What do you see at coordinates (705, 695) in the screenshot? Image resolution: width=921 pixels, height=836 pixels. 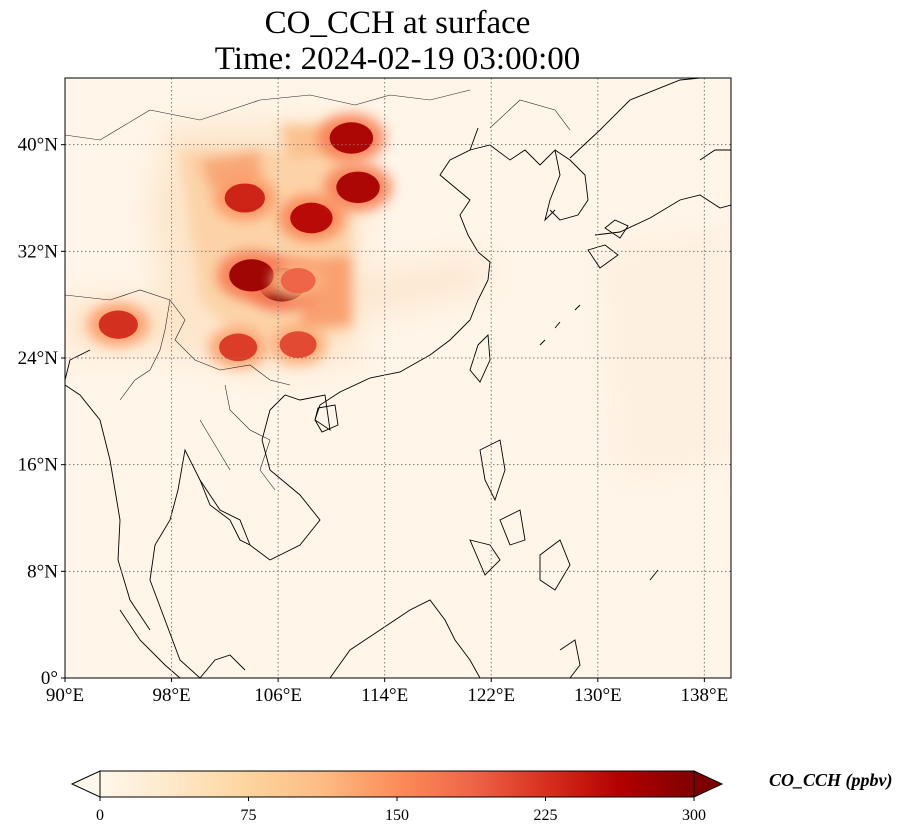 I see `x-tick-label: 138°E` at bounding box center [705, 695].